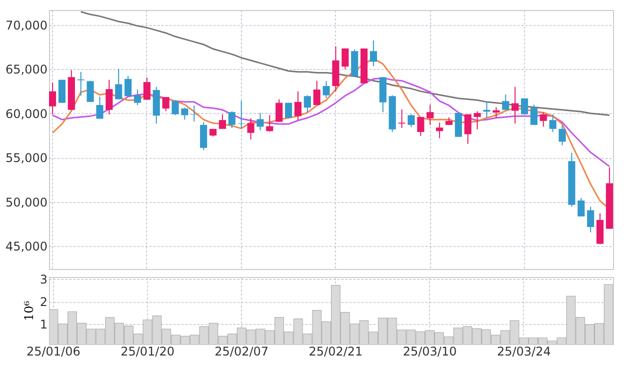  Describe the element at coordinates (27, 69) in the screenshot. I see `y-tick-label: 65,000` at that location.